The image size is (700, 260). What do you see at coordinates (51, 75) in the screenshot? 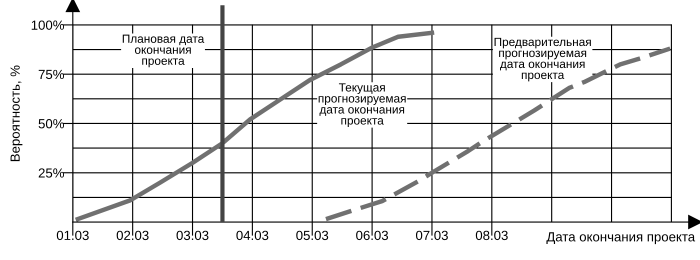
I see `y-tick-label: 75%` at bounding box center [51, 75].